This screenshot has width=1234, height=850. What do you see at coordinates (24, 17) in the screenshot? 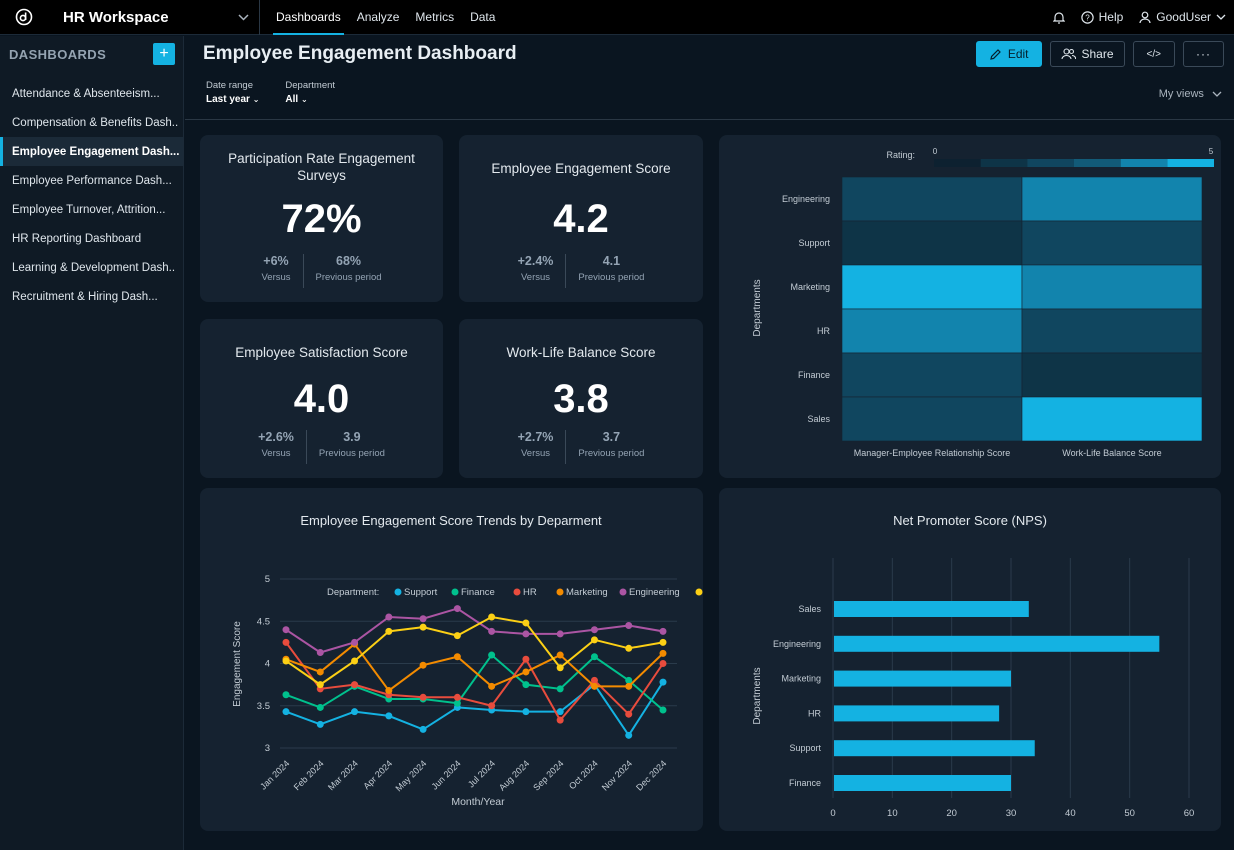
I see `app-logo-icon` at bounding box center [24, 17].